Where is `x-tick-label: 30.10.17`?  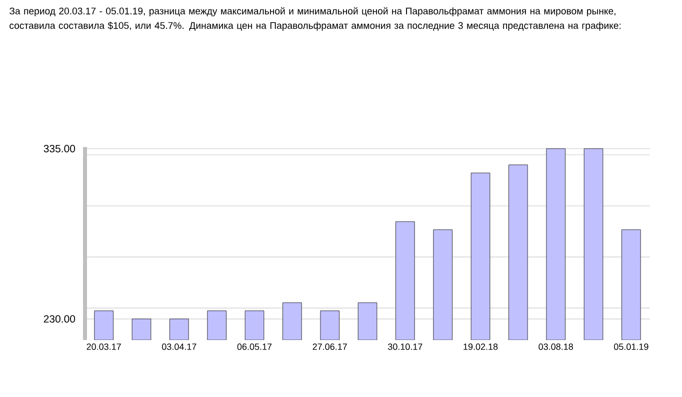 x-tick-label: 30.10.17 is located at coordinates (405, 347).